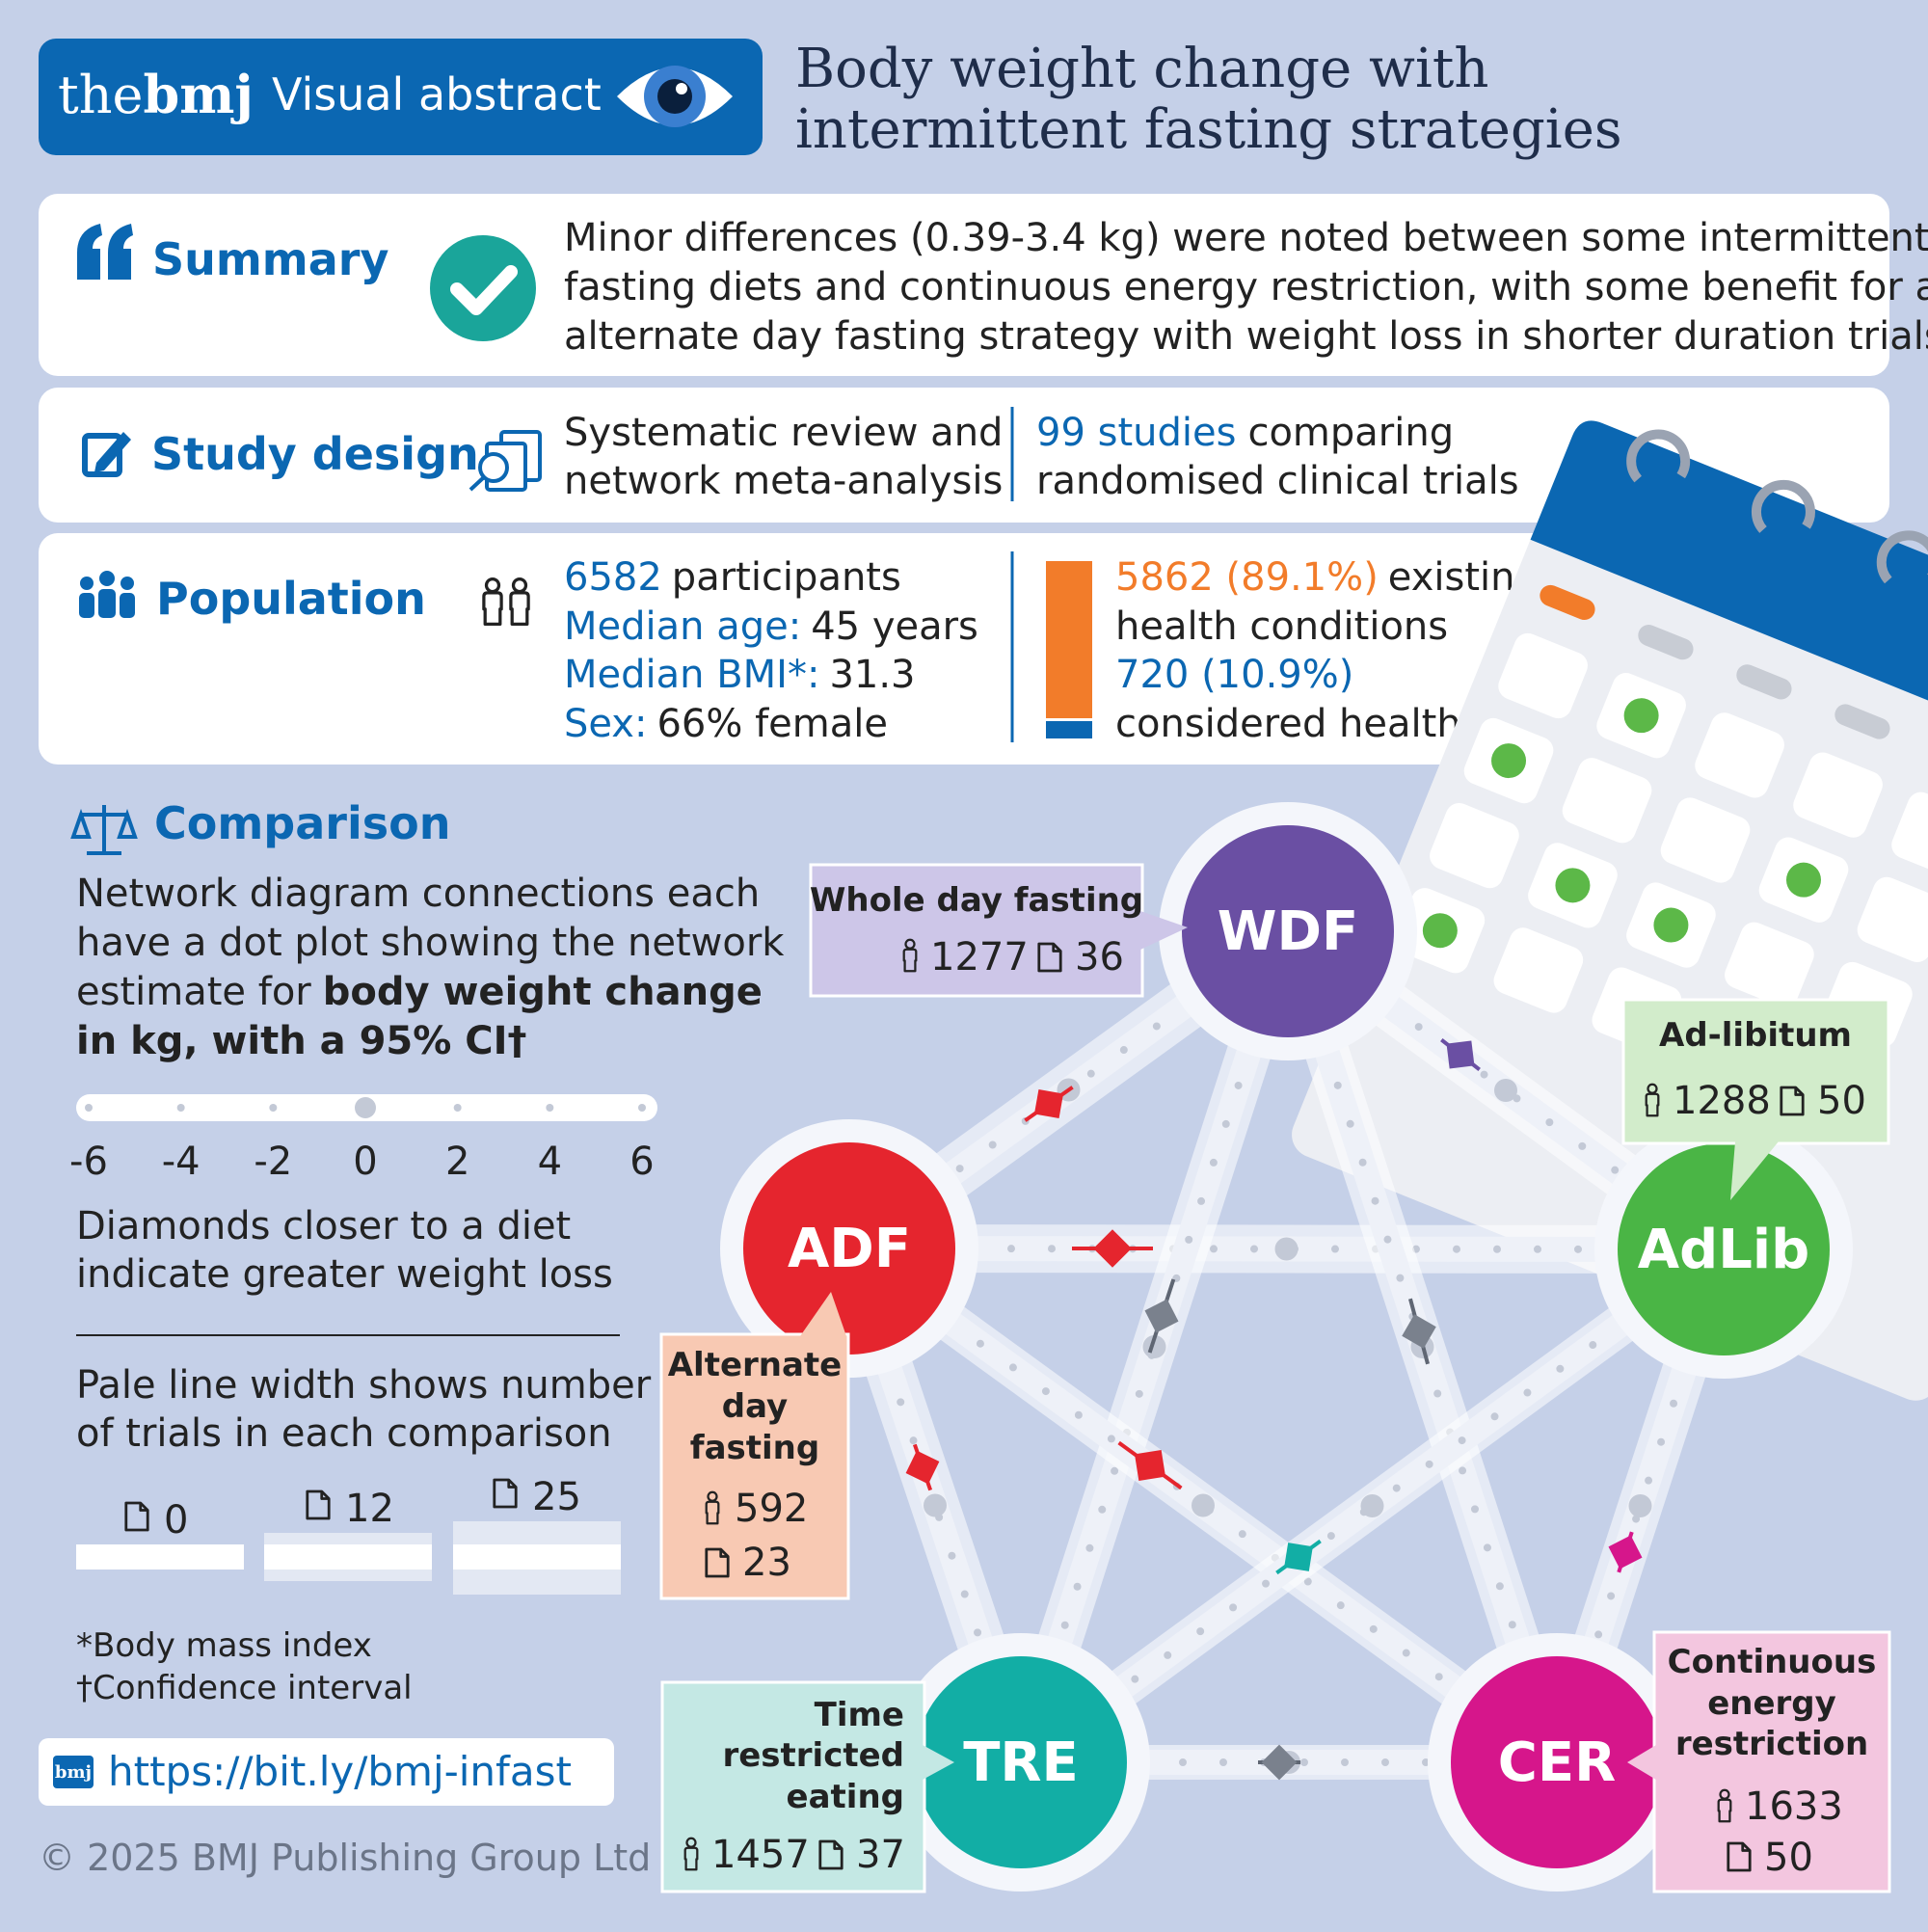  What do you see at coordinates (302, 823) in the screenshot?
I see `section-heading: Comparison` at bounding box center [302, 823].